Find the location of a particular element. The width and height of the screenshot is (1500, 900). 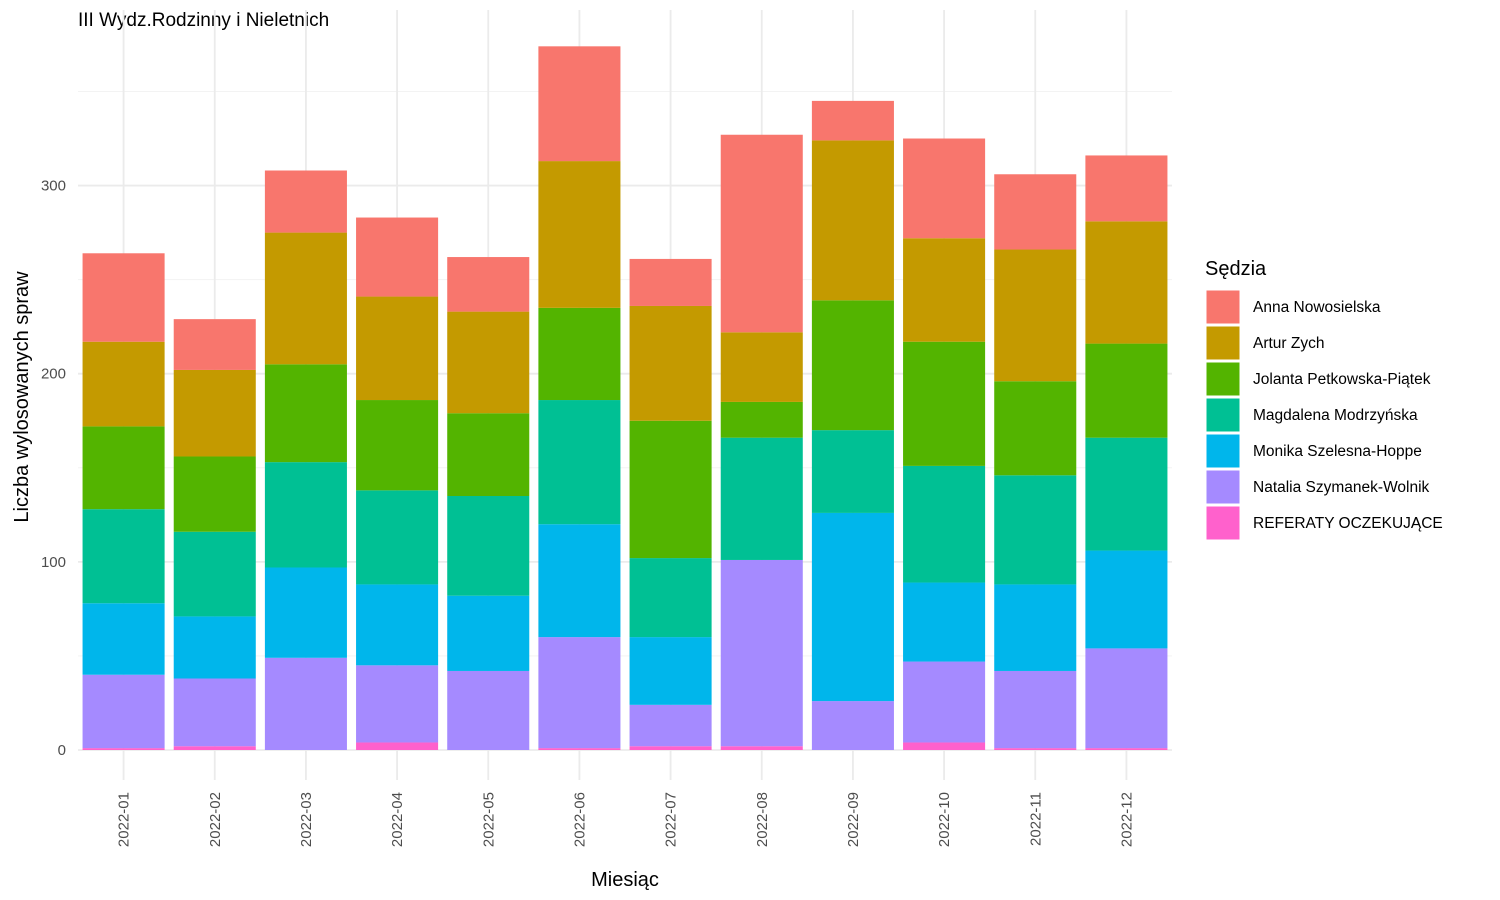

y-axis-ticks: 0 100 200 300 is located at coordinates (53, 468).